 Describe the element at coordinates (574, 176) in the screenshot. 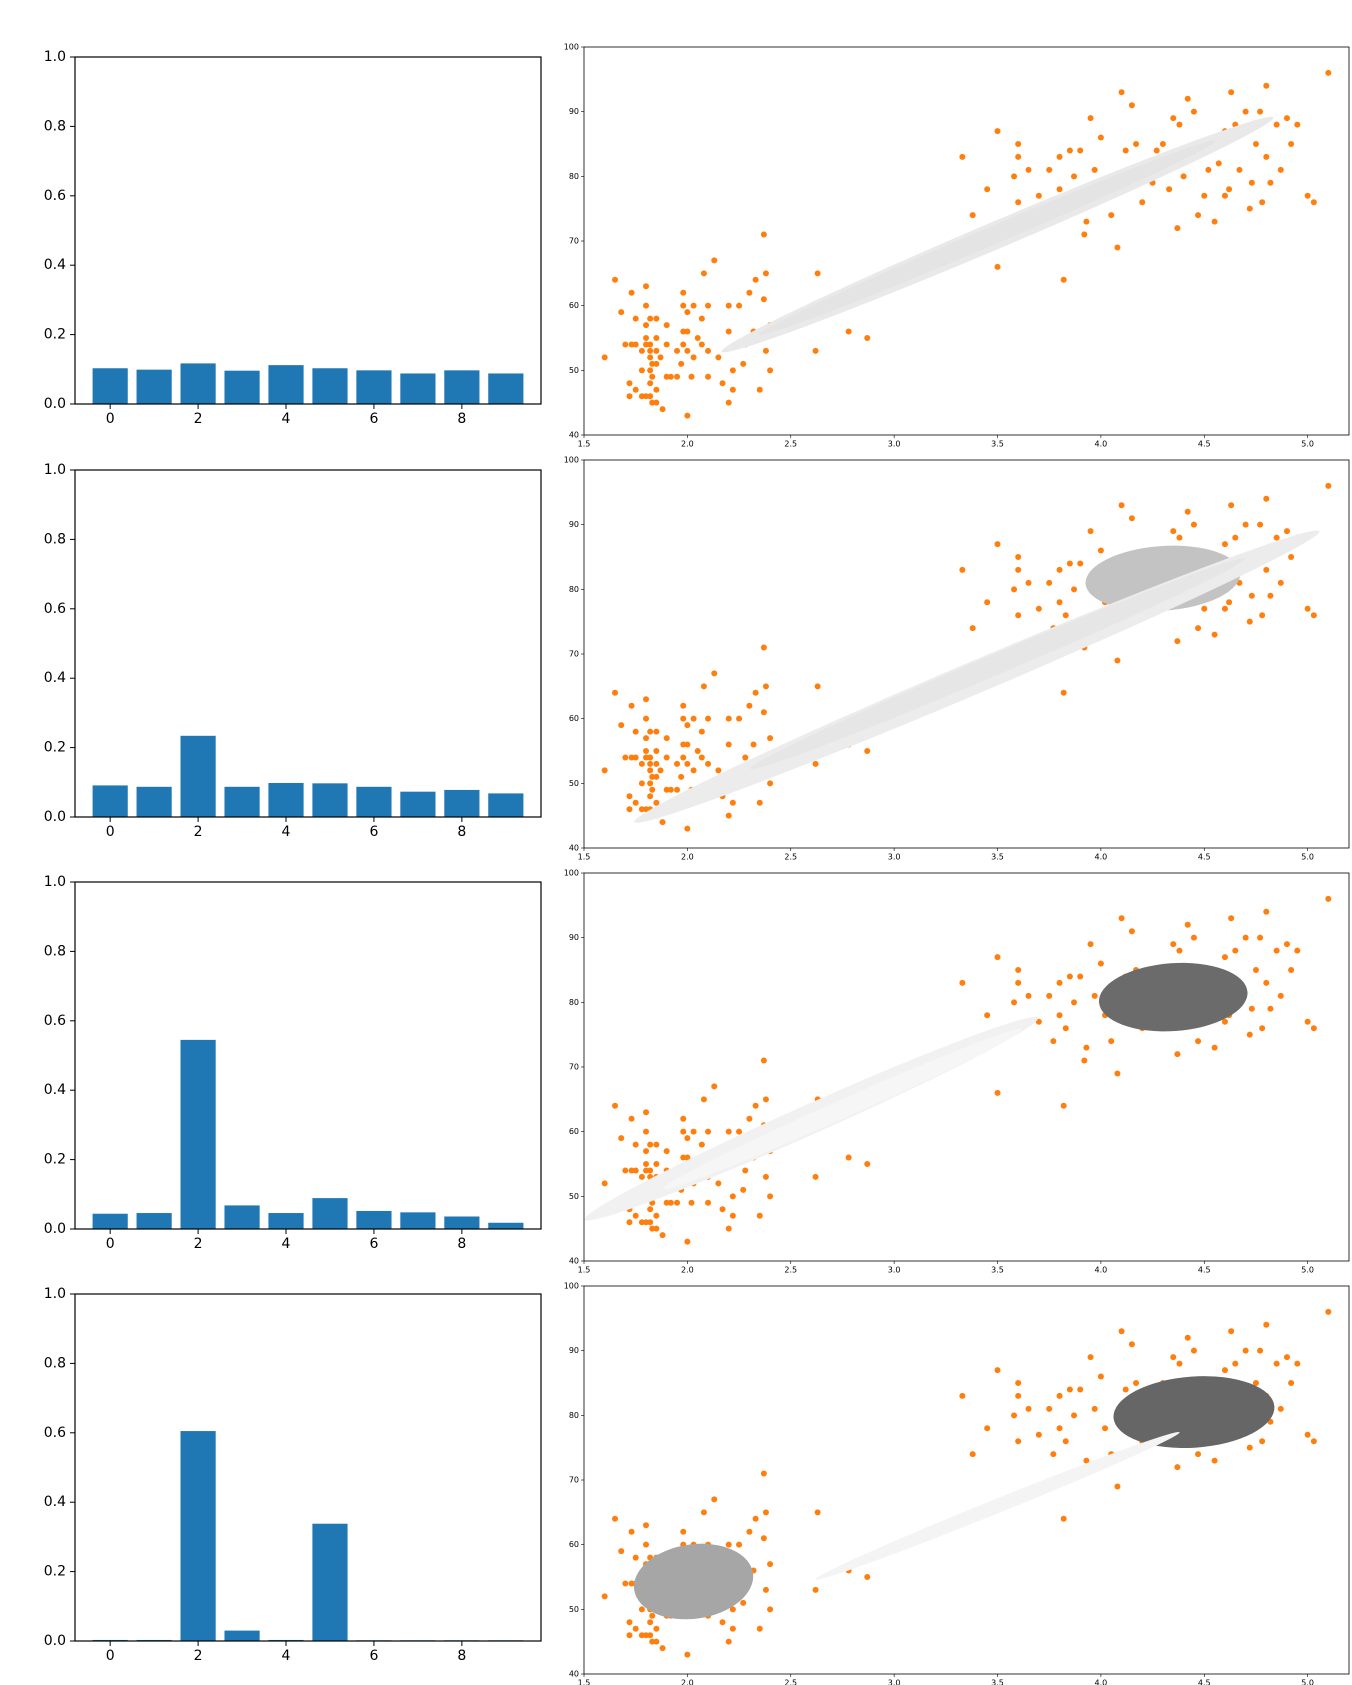

I see `y-tick-label: 80` at that location.